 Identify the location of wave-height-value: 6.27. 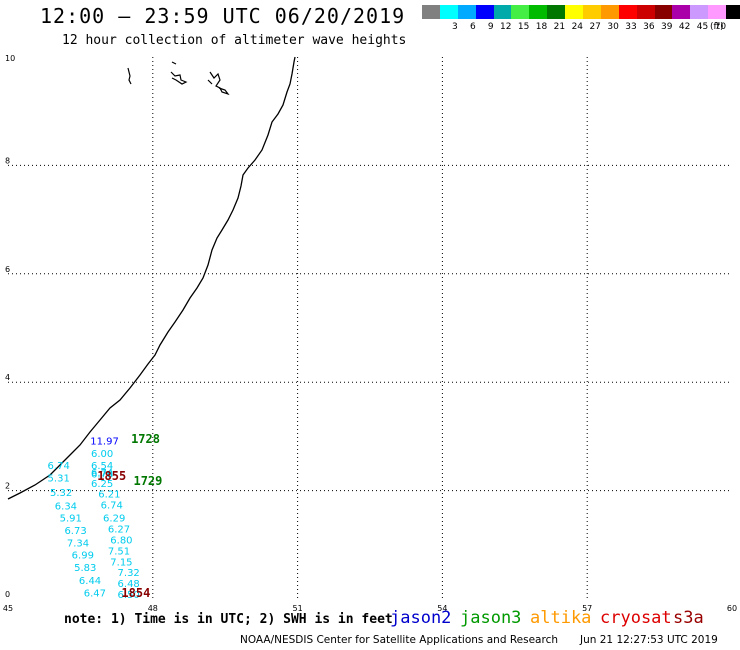
(119, 529).